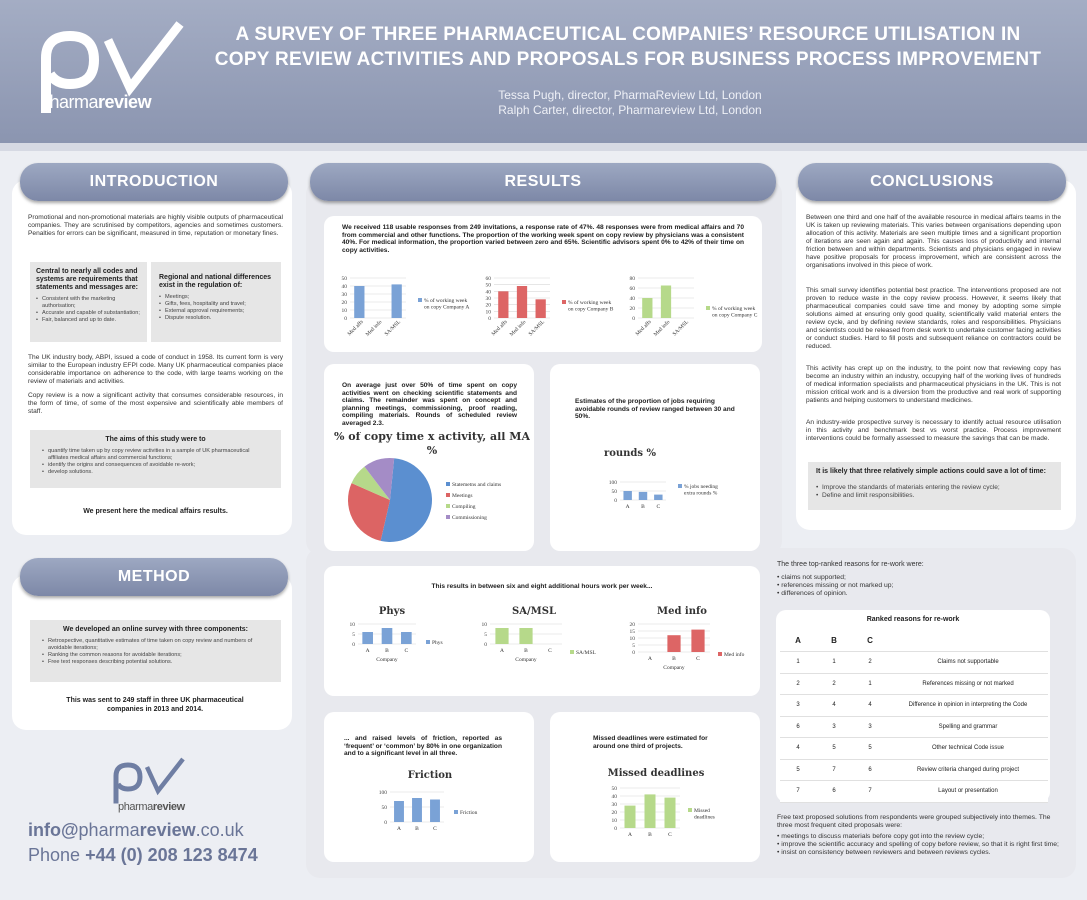 The height and width of the screenshot is (900, 1087). Describe the element at coordinates (914, 727) in the screenshot. I see `table-row: 6 3 3 Spelling and grammar` at that location.